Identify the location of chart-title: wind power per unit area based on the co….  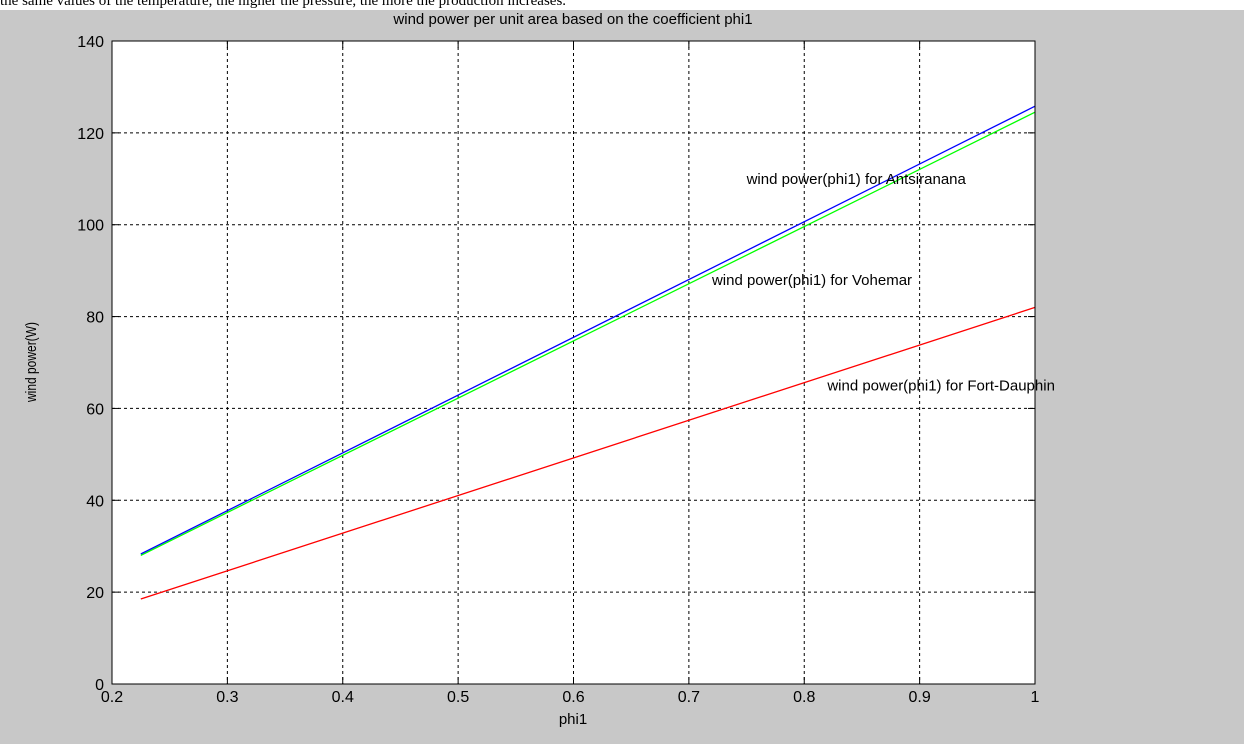
(572, 19).